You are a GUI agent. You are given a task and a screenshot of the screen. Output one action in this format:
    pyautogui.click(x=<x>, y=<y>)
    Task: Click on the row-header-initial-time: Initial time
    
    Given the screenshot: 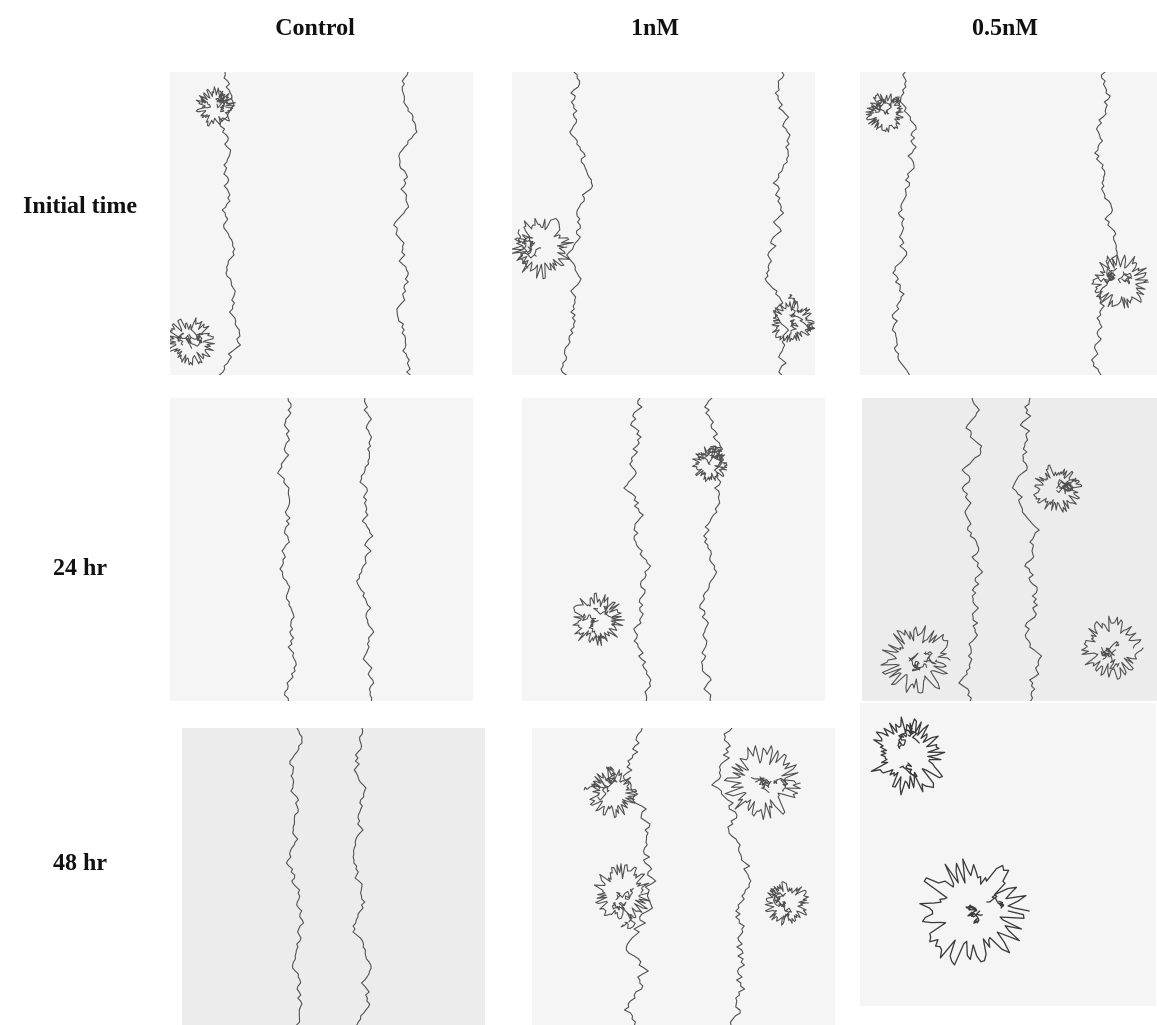 What is the action you would take?
    pyautogui.click(x=80, y=206)
    